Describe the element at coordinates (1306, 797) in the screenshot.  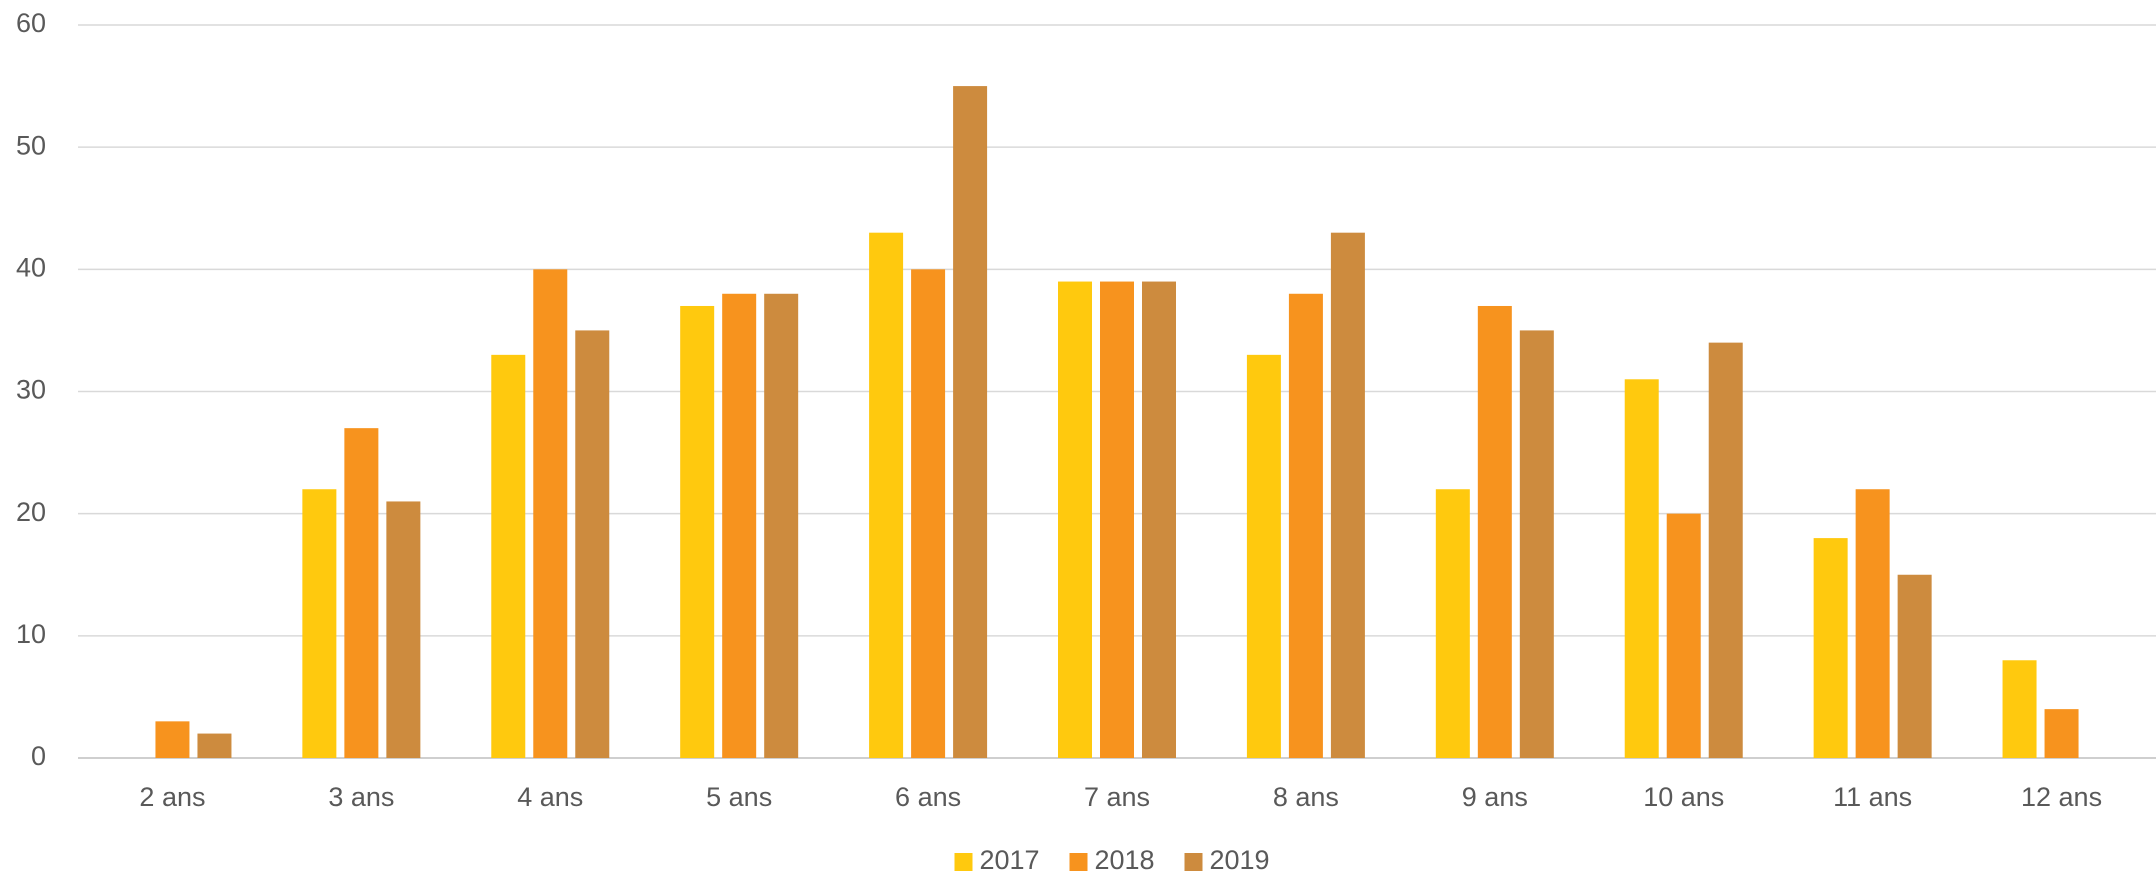
I see `x-tick-label: 8 ans` at that location.